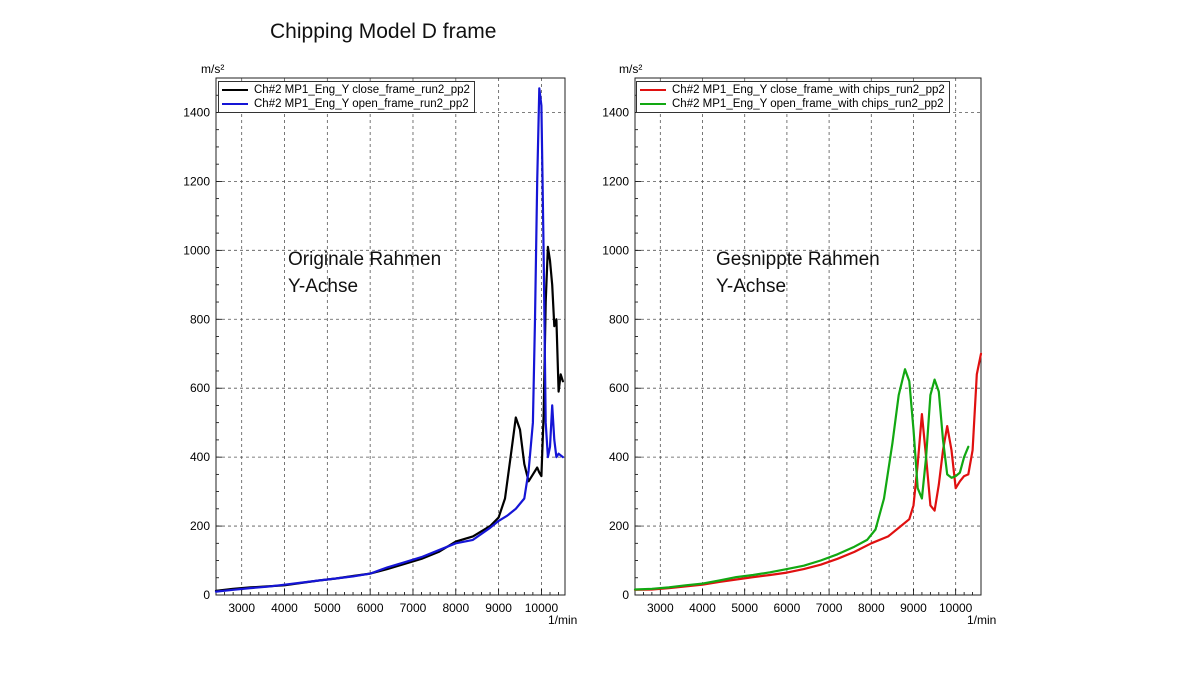 The height and width of the screenshot is (675, 1200). What do you see at coordinates (361, 104) in the screenshot?
I see `legend-label: Ch#2 MP1_Eng_Y open_frame_run2_pp2` at bounding box center [361, 104].